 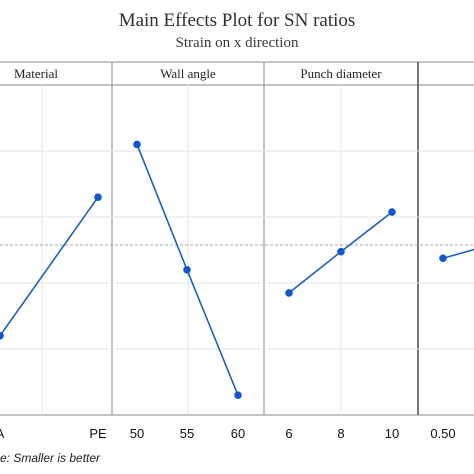 What do you see at coordinates (392, 433) in the screenshot?
I see `tick-label-punch-diameter-3: 10` at bounding box center [392, 433].